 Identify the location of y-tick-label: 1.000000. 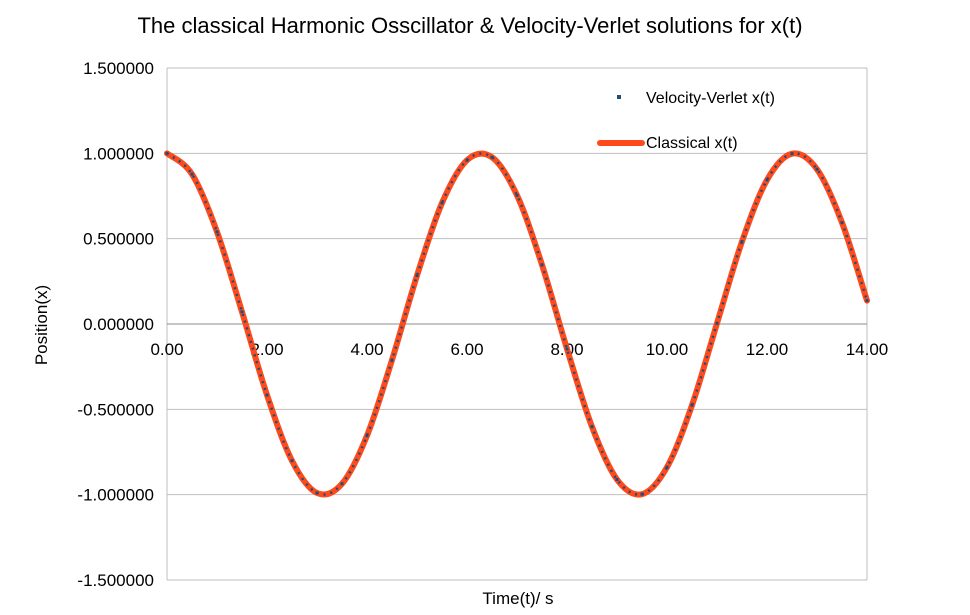
(118, 153).